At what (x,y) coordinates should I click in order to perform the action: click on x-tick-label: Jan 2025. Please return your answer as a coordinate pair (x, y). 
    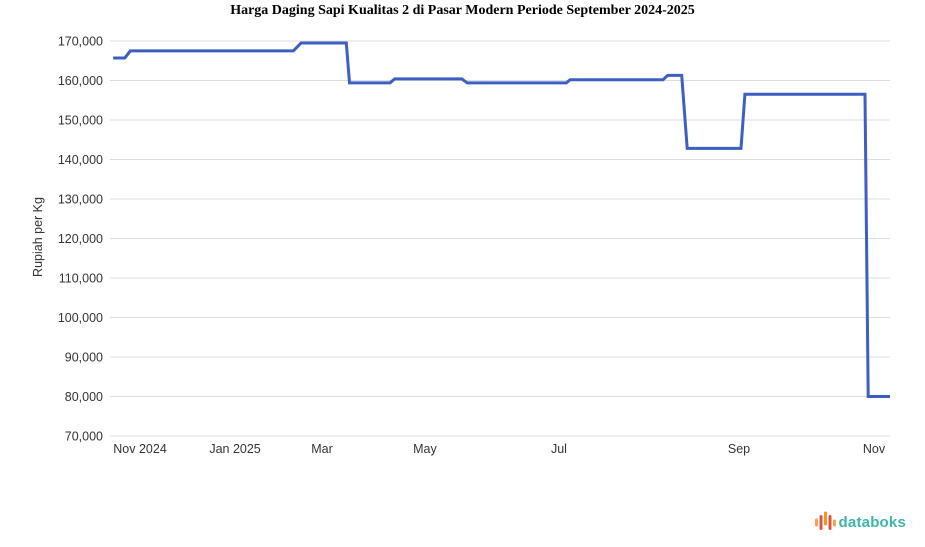
    Looking at the image, I should click on (234, 449).